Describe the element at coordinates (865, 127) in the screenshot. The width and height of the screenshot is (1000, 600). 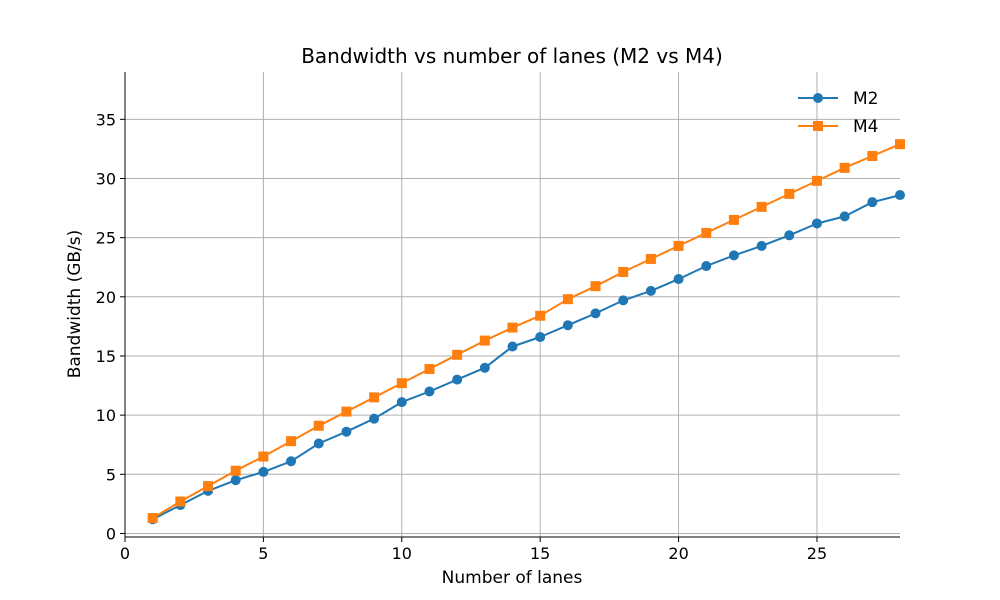
I see `legend-label-m4: M4` at that location.